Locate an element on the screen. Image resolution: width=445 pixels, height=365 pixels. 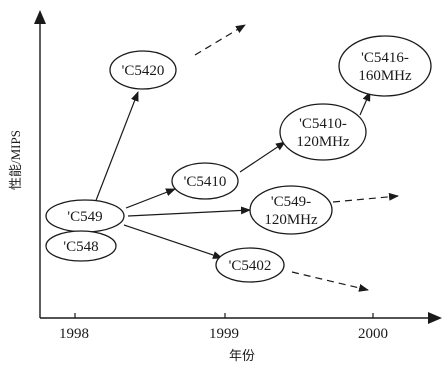
node-c5410: 'C5410 is located at coordinates (205, 181).